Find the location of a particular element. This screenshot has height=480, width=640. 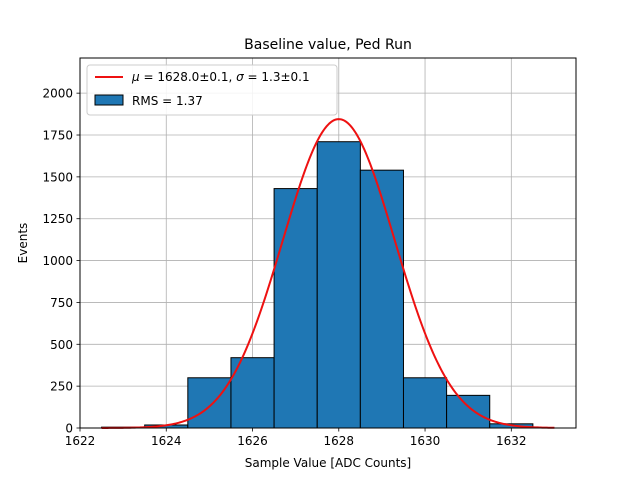

legend-fit-label: μ = 1628.0±0.1, σ = 1.3±0.1 is located at coordinates (220, 77).